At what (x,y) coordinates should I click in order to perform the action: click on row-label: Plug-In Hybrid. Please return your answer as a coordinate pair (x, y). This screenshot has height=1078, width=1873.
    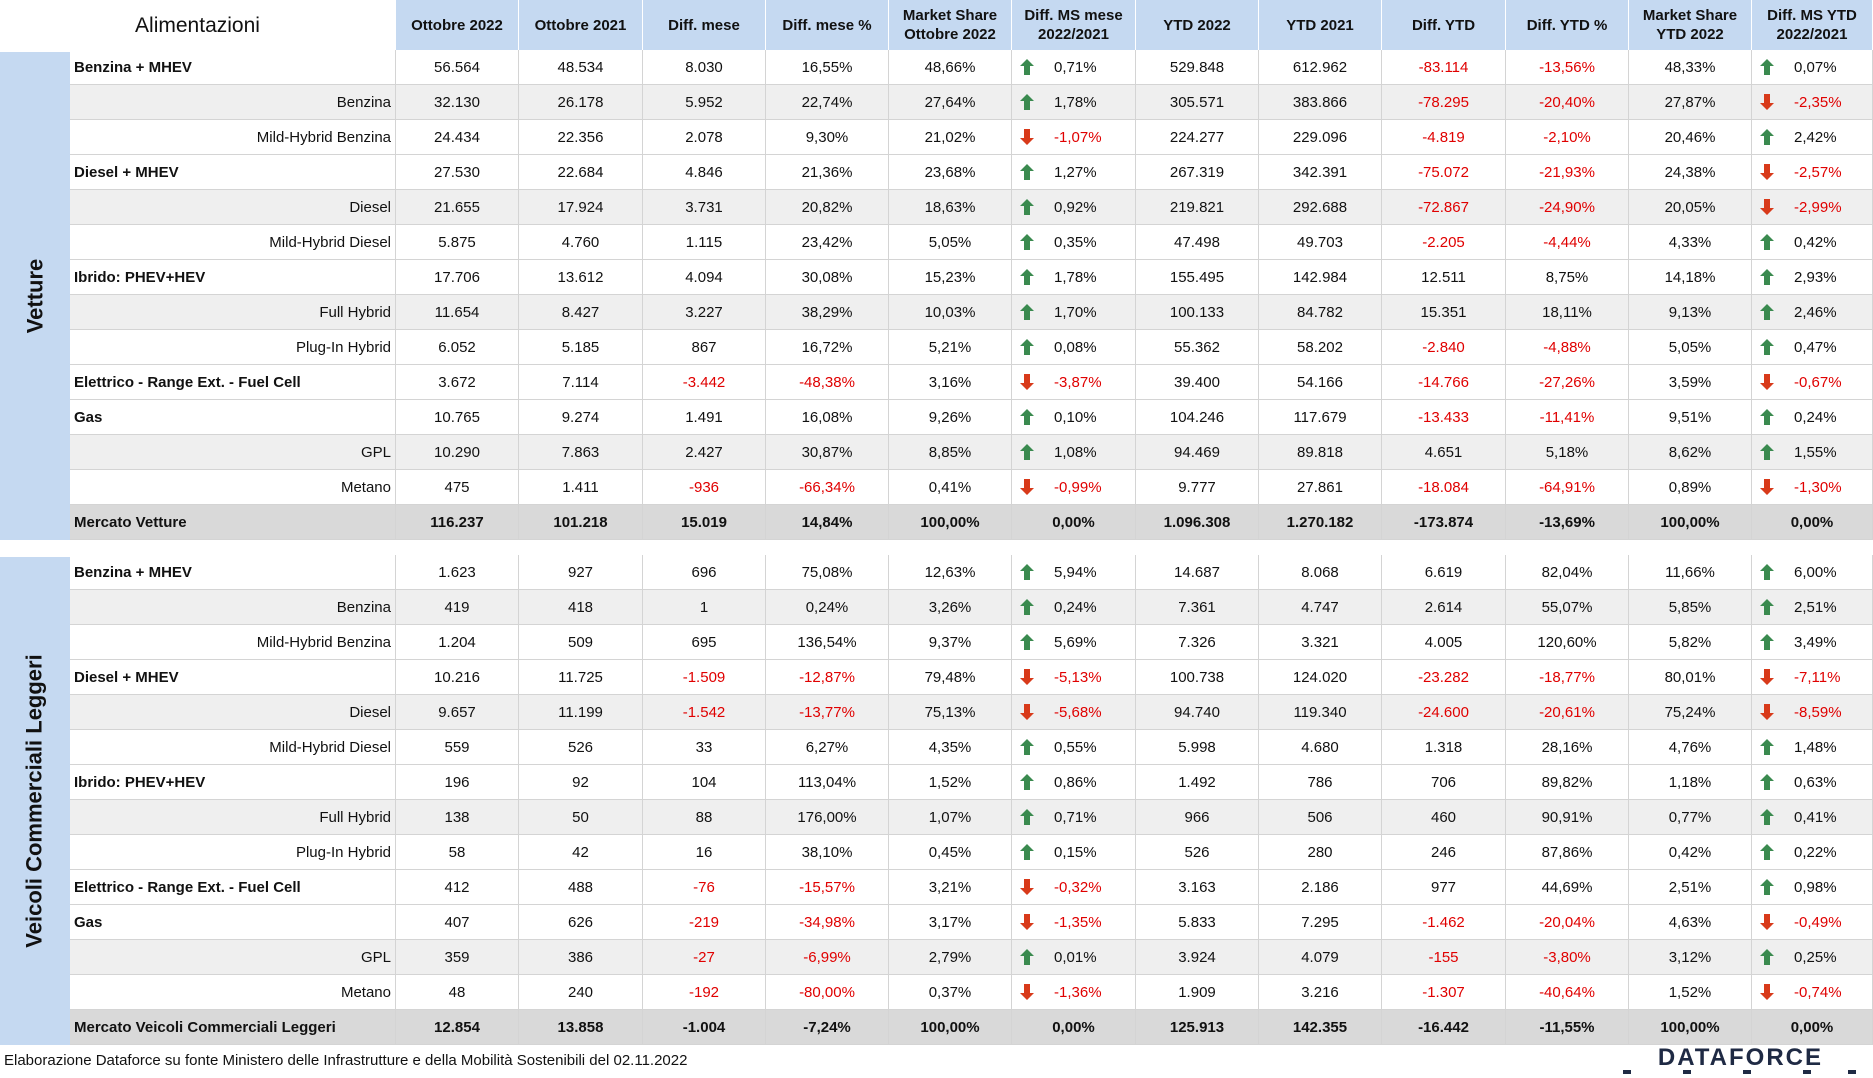
    Looking at the image, I should click on (233, 347).